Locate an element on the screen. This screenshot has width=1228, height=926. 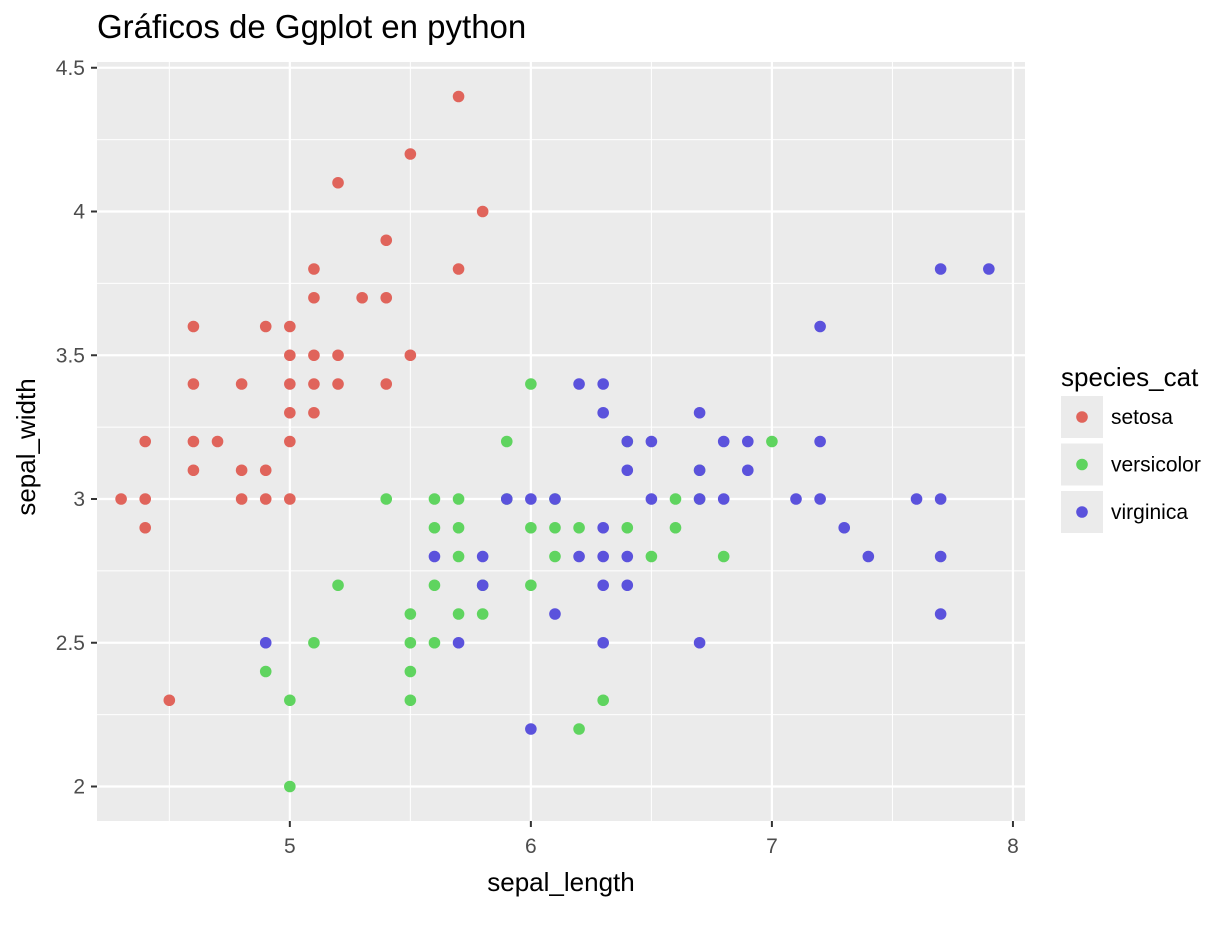
y-tick-label: 4 is located at coordinates (79, 212).